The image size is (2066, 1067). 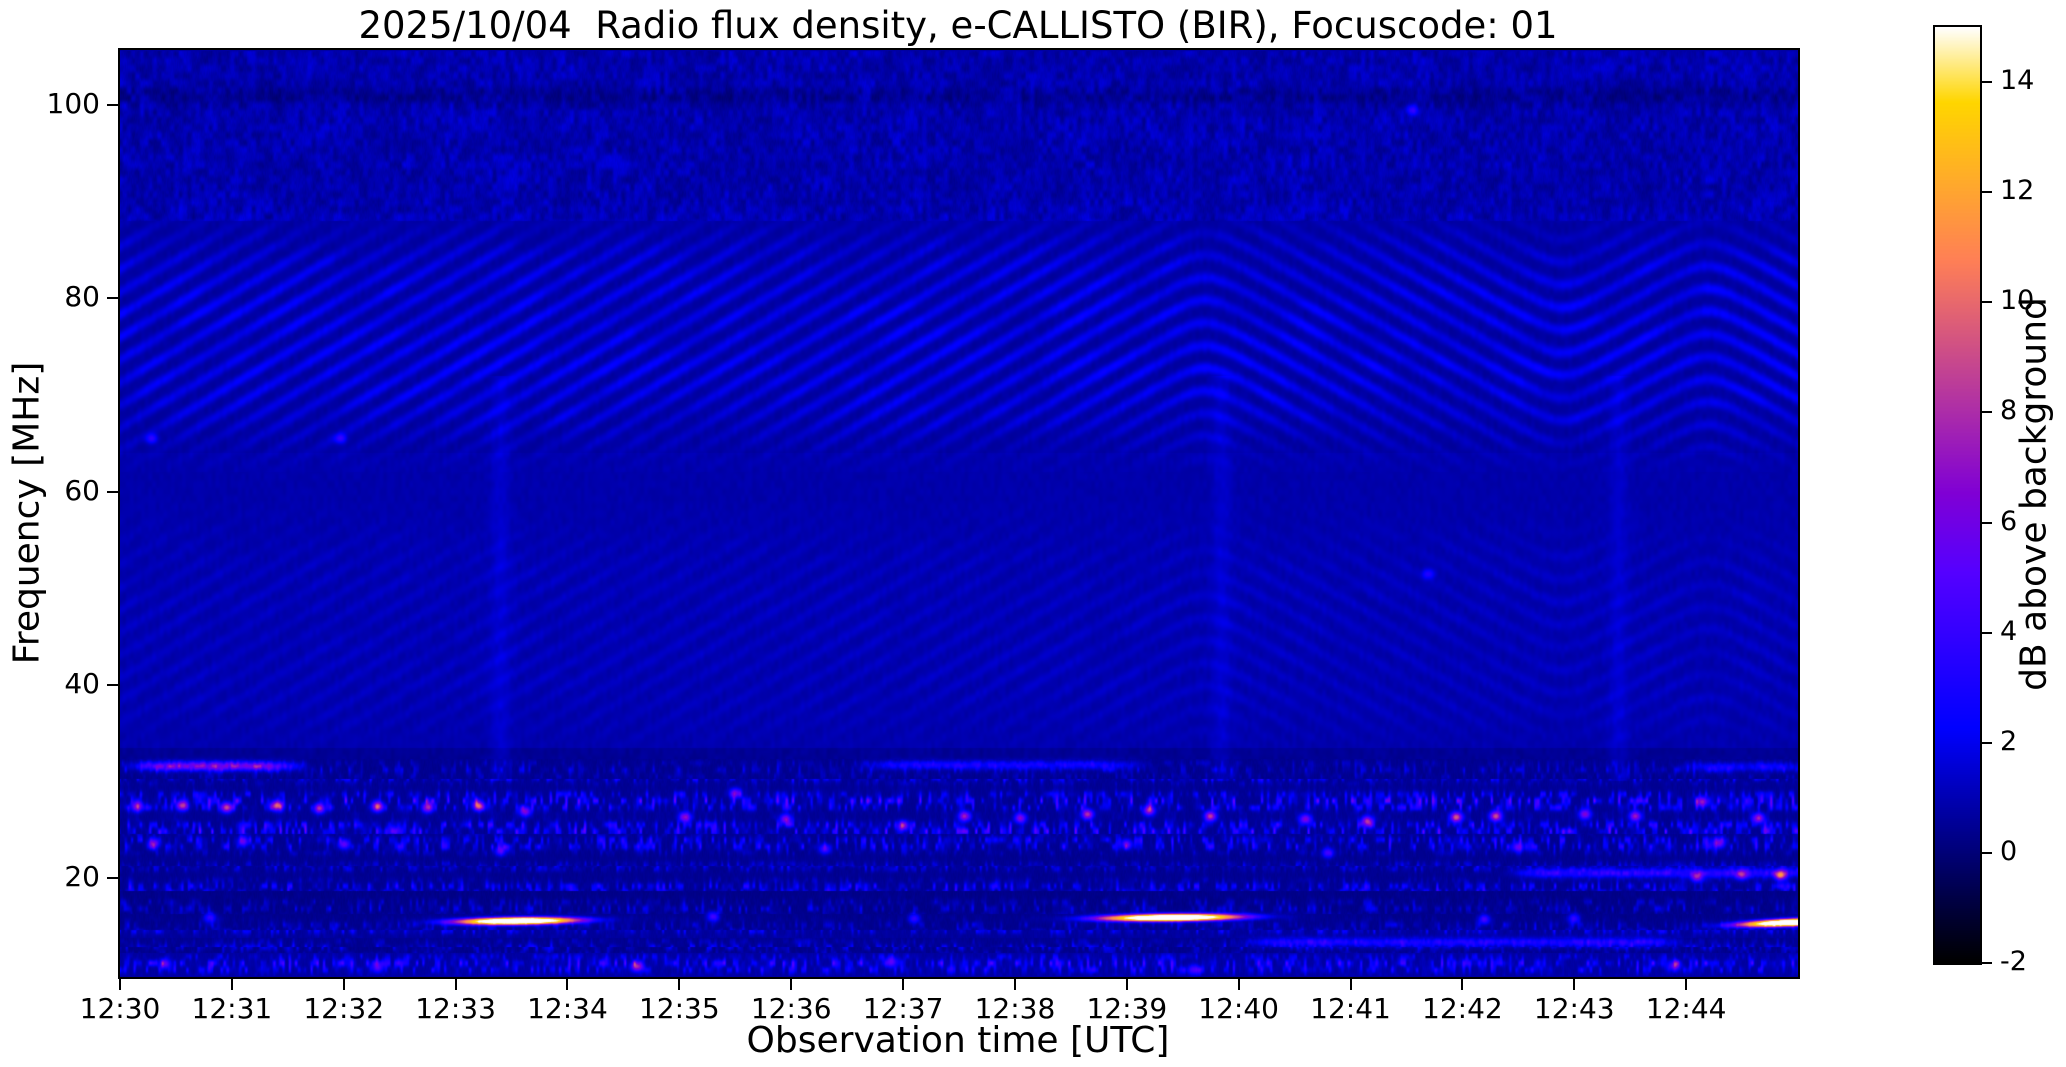 What do you see at coordinates (2017, 191) in the screenshot?
I see `colorbar-tick-label: 12` at bounding box center [2017, 191].